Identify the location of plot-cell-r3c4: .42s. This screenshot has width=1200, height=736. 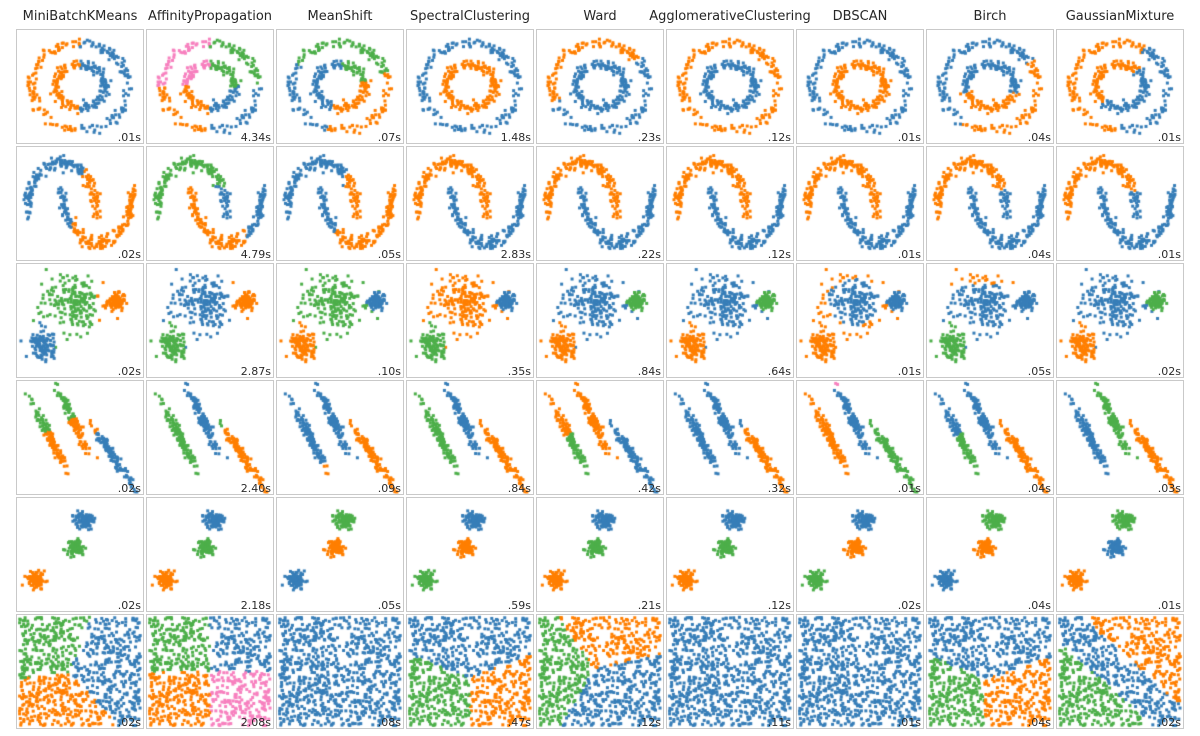
(600, 437).